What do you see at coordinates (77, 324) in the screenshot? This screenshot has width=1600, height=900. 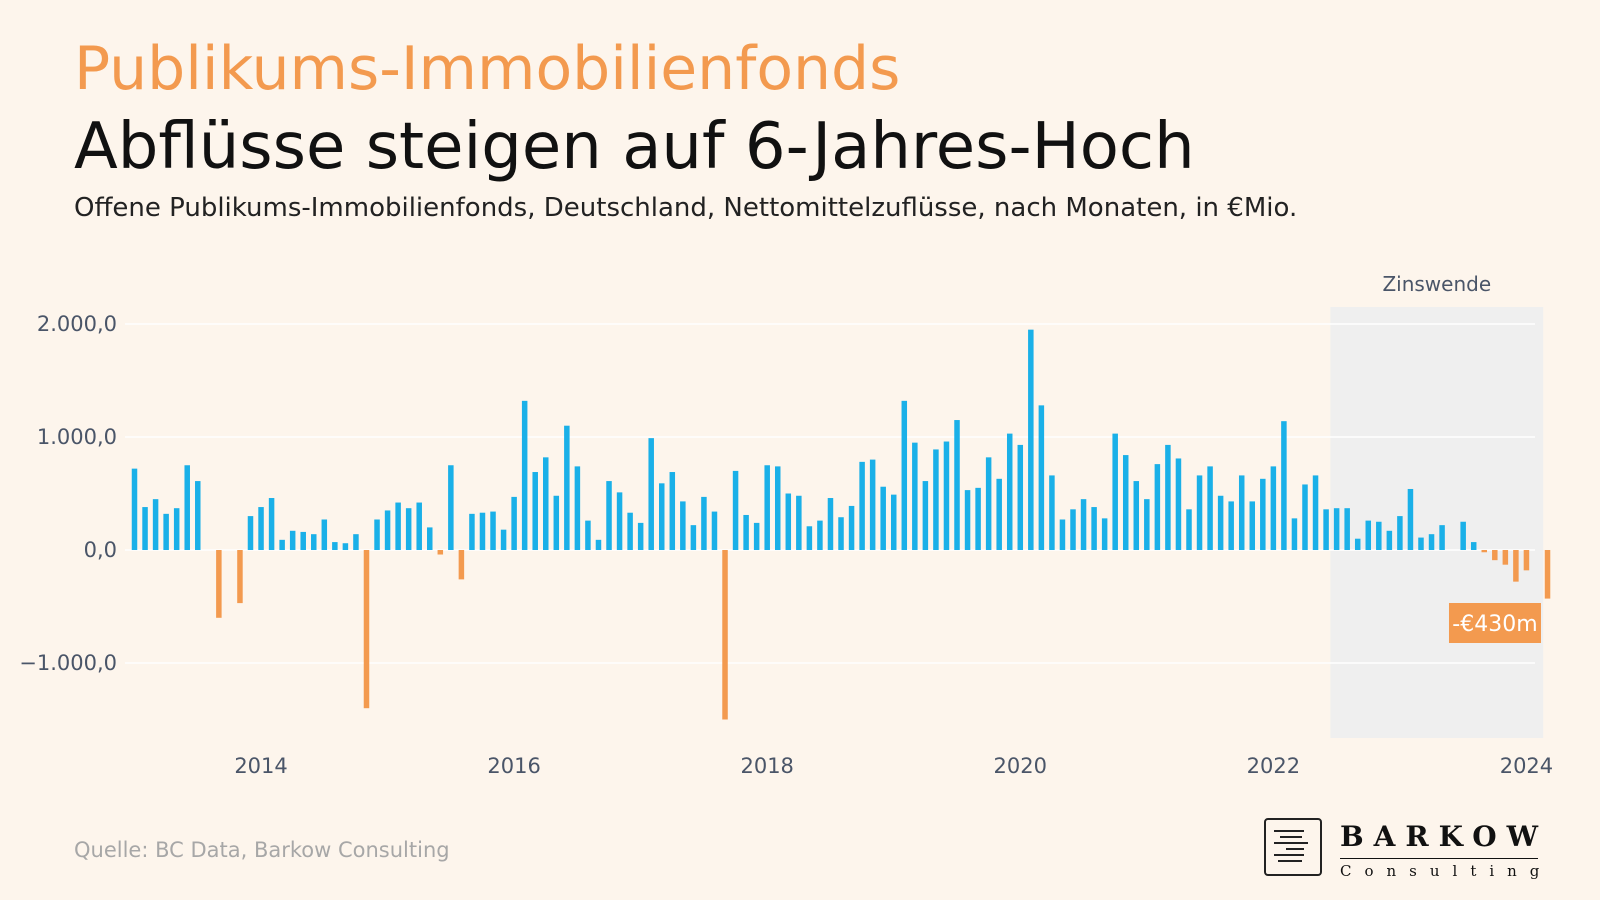 I see `y-tick-label: 2.000,0` at bounding box center [77, 324].